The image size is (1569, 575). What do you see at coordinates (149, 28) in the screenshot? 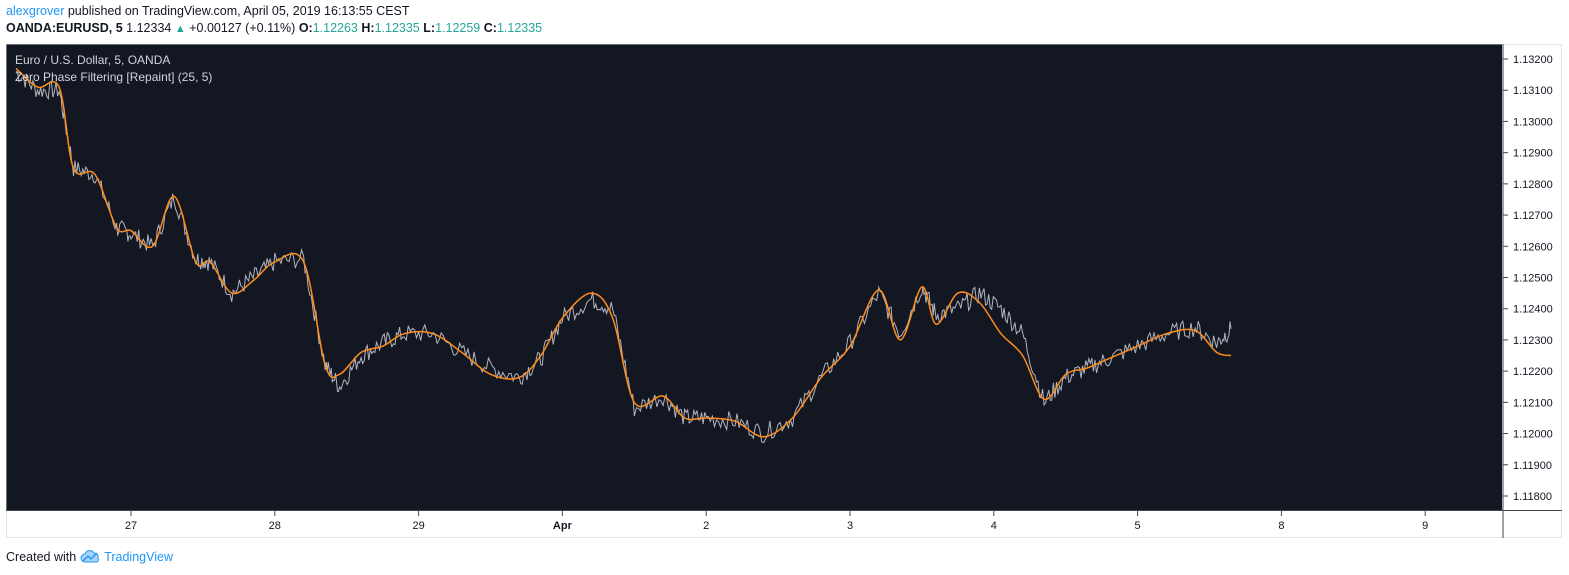
I see `last-price: 1.12334` at bounding box center [149, 28].